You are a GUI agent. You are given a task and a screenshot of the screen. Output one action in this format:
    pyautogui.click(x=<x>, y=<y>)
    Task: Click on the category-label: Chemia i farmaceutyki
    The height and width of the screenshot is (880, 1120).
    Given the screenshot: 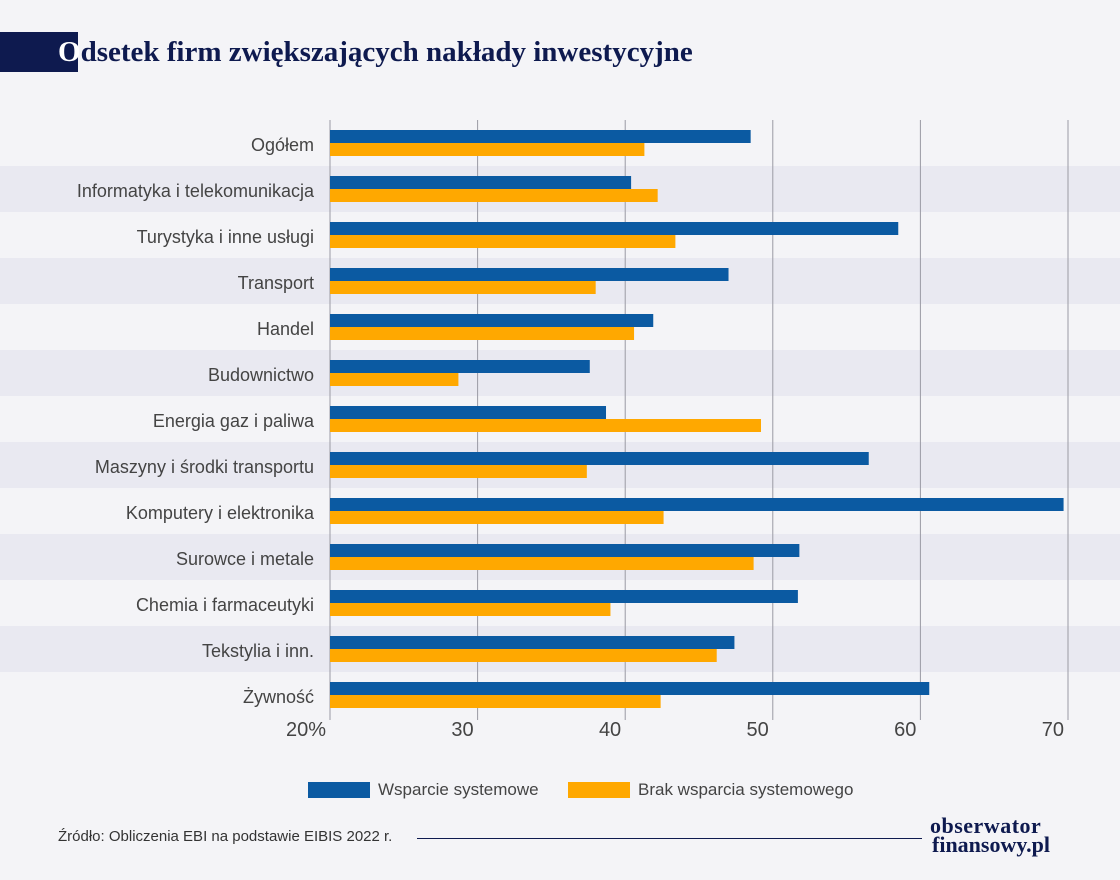 What is the action you would take?
    pyautogui.click(x=225, y=605)
    